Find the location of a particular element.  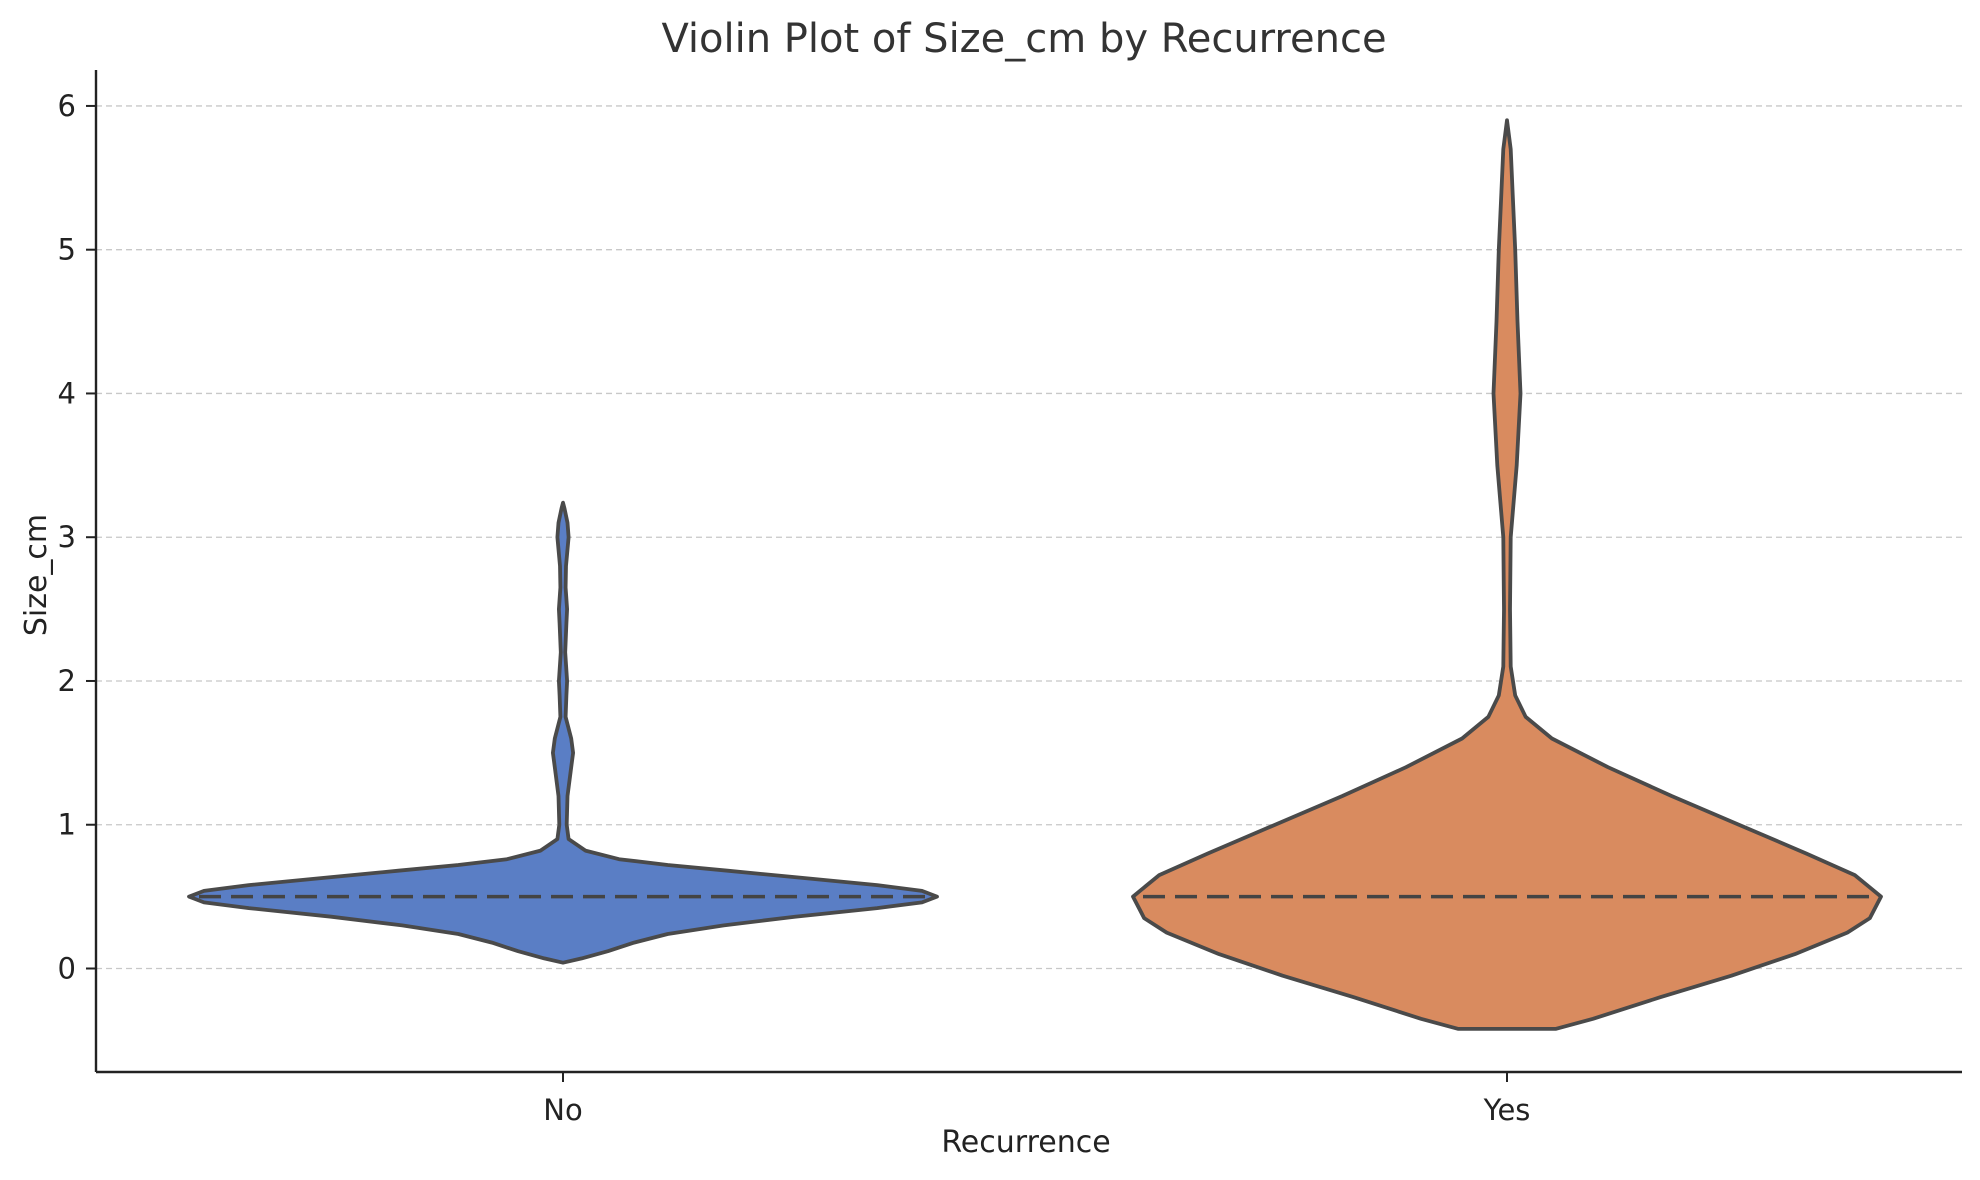

x-axis-label: Recurrence is located at coordinates (1025, 1142).